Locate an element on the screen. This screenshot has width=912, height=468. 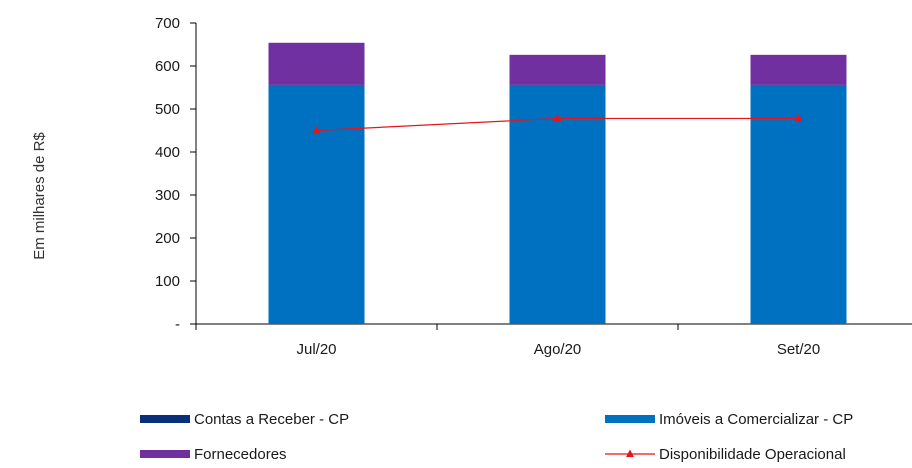
line-series is located at coordinates (557, 123).